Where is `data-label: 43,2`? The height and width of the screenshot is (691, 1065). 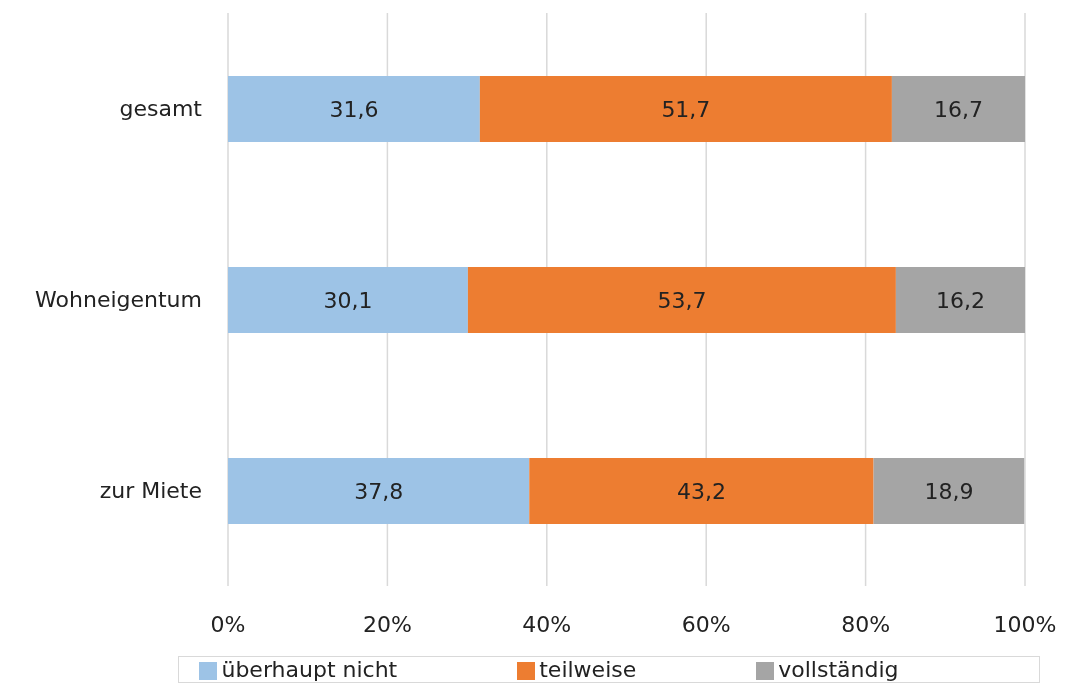 data-label: 43,2 is located at coordinates (701, 491).